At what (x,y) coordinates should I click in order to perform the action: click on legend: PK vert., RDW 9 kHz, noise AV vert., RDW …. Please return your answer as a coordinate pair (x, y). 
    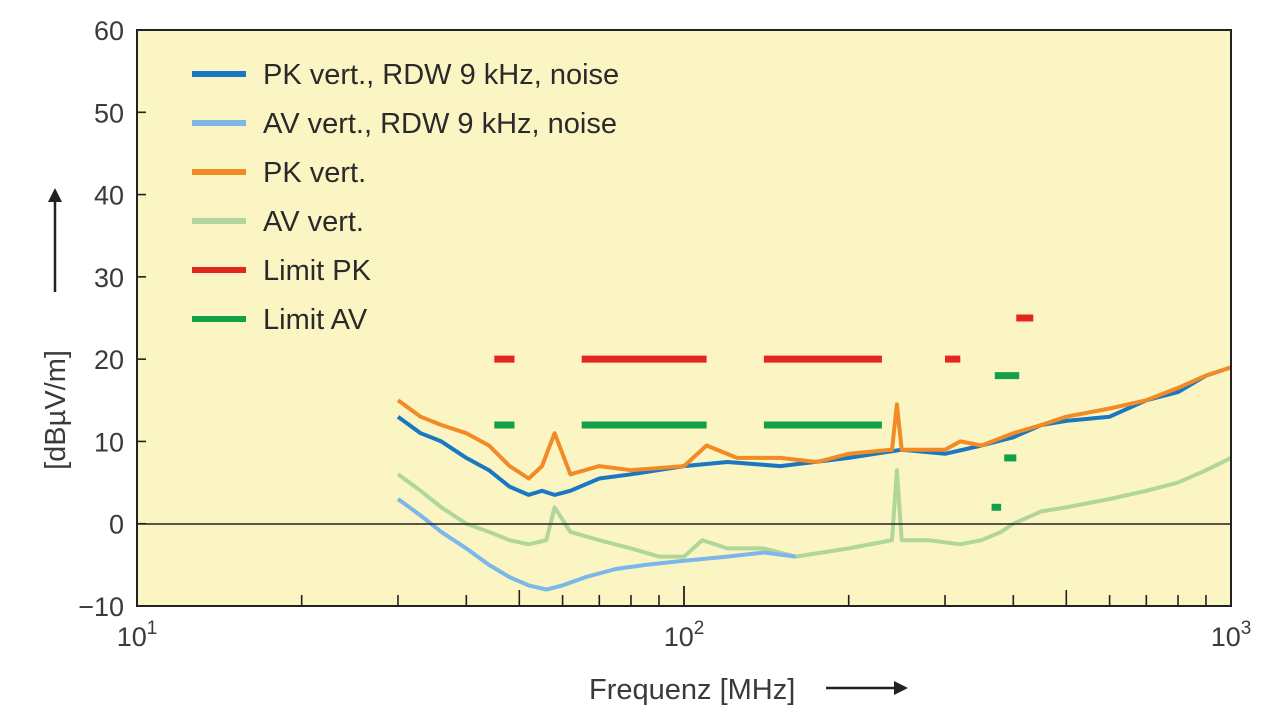
    Looking at the image, I should click on (405, 197).